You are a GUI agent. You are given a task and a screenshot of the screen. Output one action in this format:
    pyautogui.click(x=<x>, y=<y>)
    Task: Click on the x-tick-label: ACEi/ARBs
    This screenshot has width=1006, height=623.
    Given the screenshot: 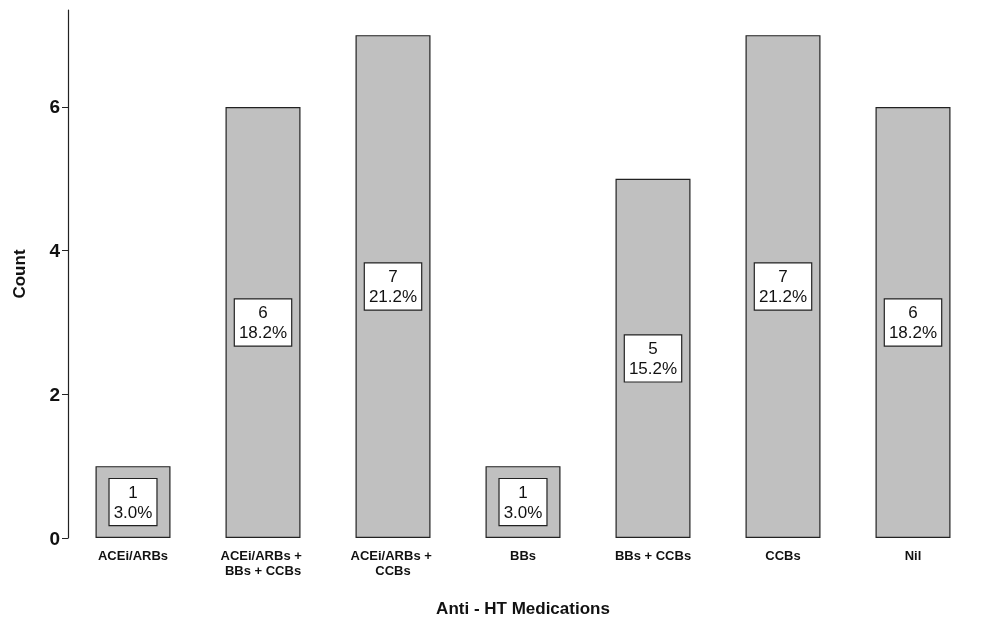 What is the action you would take?
    pyautogui.click(x=133, y=555)
    